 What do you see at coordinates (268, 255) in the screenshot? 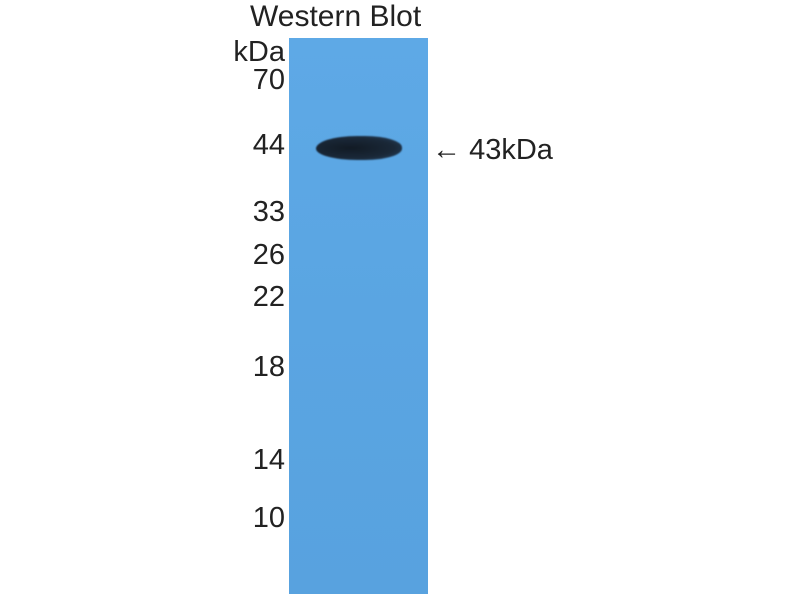
I see `marker-label-26: 26` at bounding box center [268, 255].